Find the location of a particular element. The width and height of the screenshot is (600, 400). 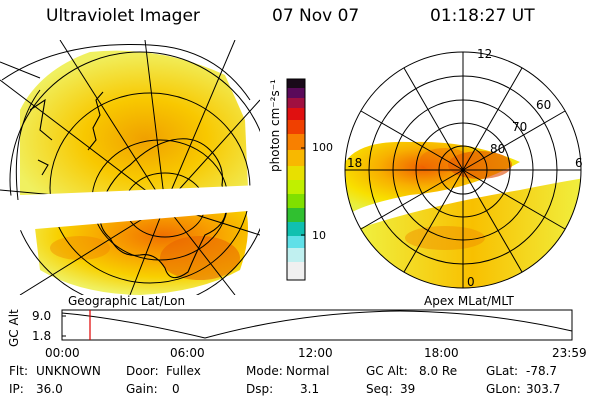

info-ip-label: IP: is located at coordinates (16, 389).